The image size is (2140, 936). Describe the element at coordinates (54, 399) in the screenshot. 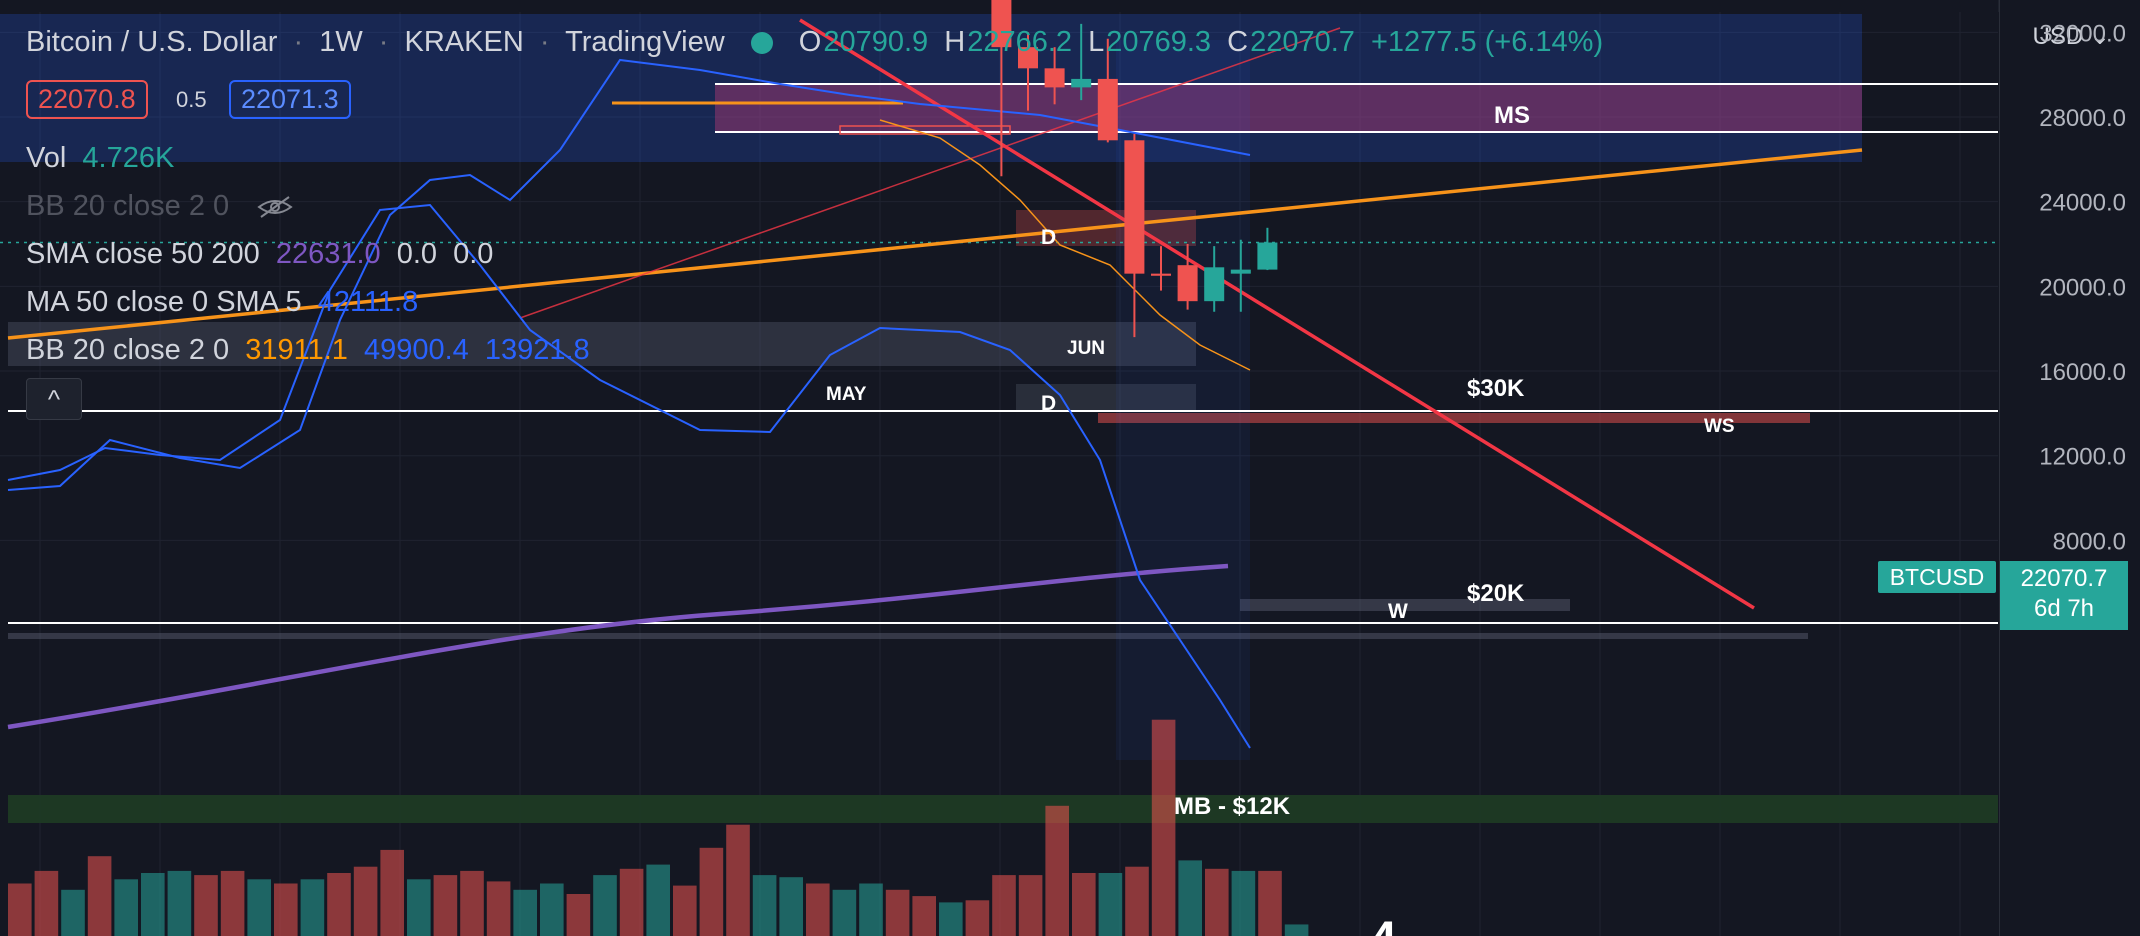

I see `collapse-legend-button: ^` at that location.